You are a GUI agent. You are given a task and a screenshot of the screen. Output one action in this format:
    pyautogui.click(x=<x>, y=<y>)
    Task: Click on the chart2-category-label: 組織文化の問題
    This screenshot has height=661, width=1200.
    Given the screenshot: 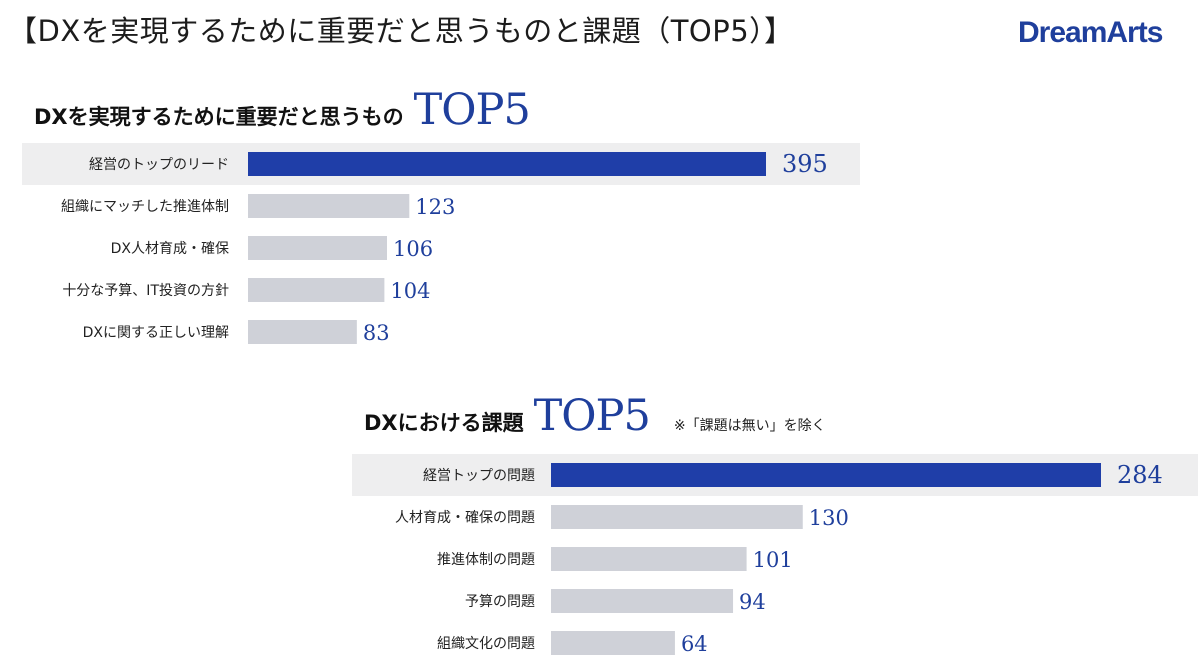 What is the action you would take?
    pyautogui.click(x=486, y=644)
    